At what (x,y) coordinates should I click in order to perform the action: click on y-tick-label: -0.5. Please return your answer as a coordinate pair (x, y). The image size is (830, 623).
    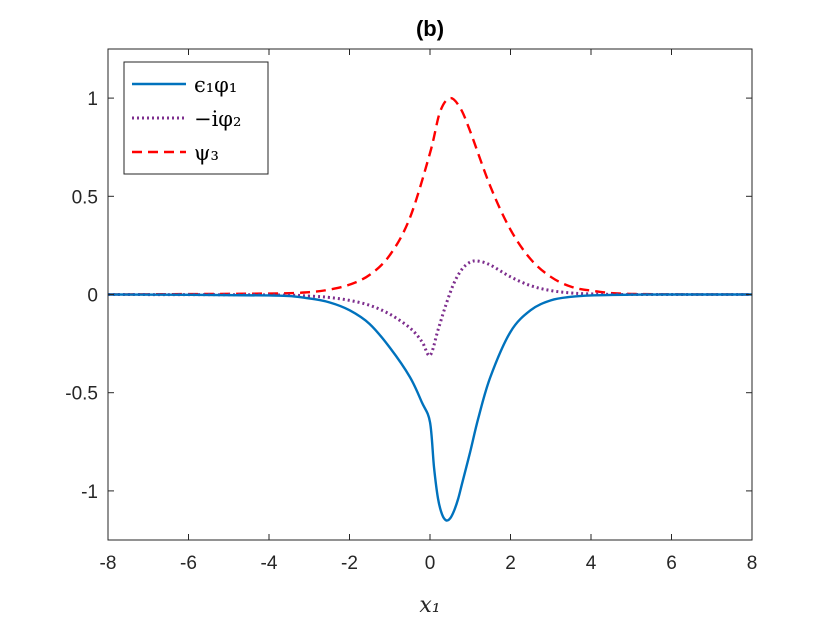
    Looking at the image, I should click on (81, 394).